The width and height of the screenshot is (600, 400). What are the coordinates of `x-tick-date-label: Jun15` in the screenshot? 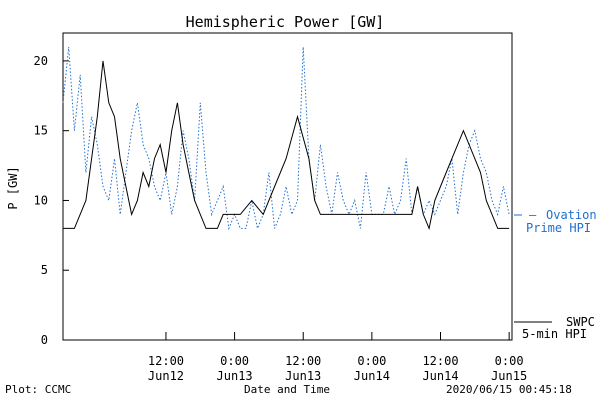 It's located at (509, 376).